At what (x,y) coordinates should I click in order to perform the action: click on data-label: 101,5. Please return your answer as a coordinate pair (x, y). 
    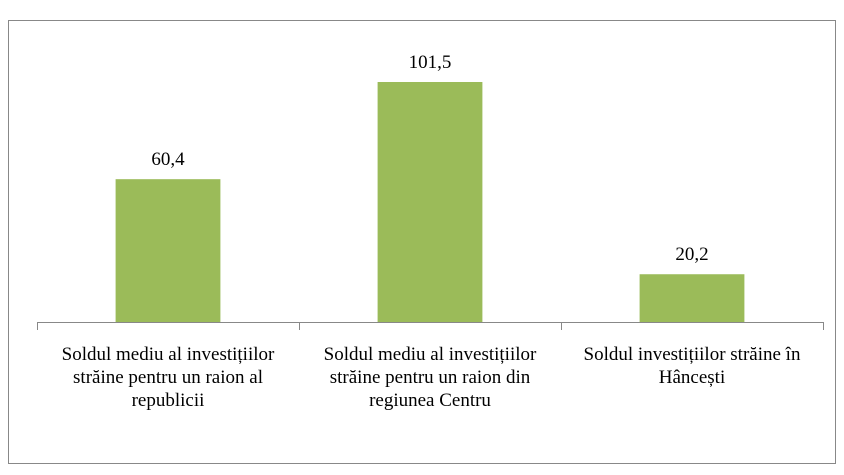
    Looking at the image, I should click on (430, 62).